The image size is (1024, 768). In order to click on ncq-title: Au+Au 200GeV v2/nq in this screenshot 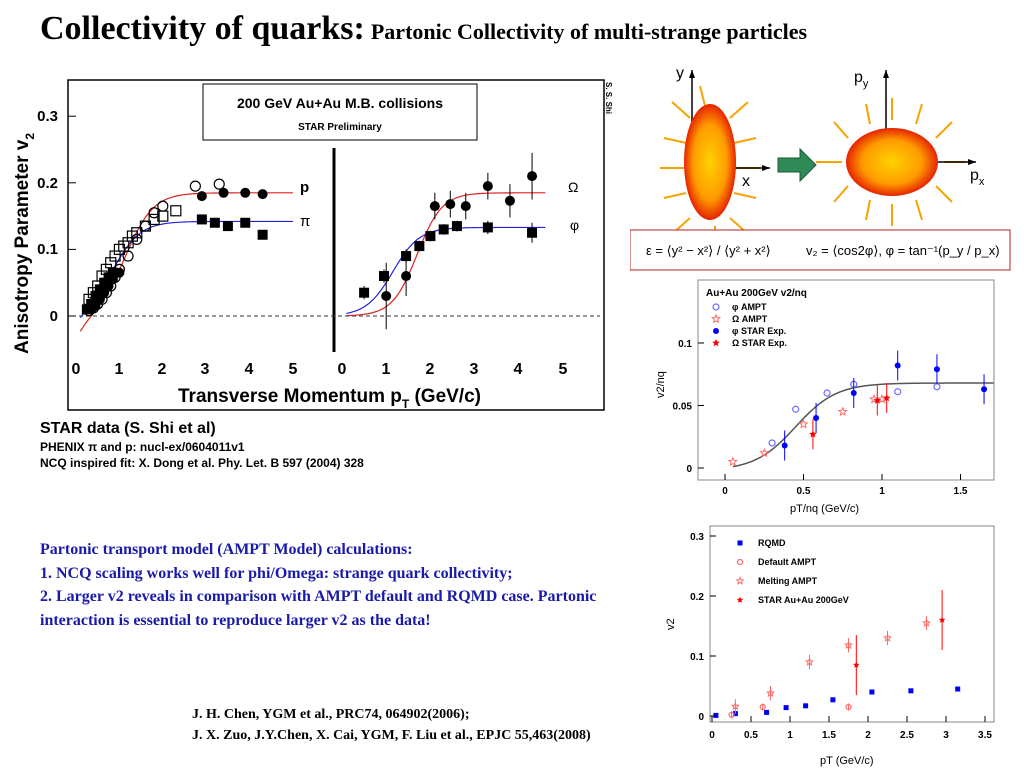, I will do `click(756, 293)`.